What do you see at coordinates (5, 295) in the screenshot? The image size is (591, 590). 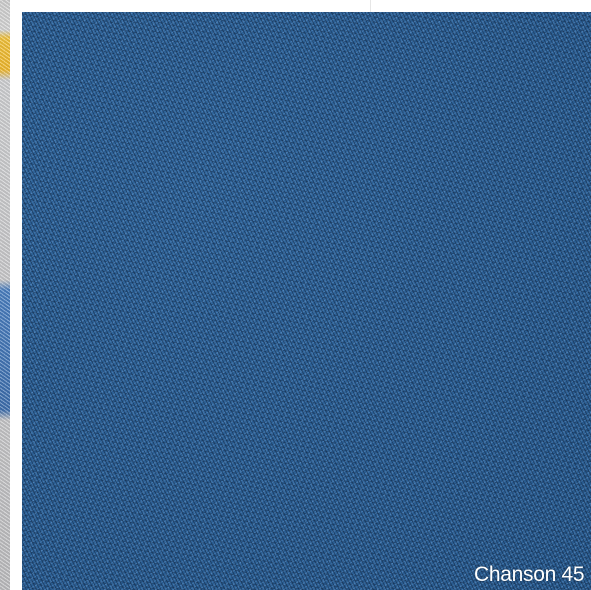 I see `previous-product-tile` at bounding box center [5, 295].